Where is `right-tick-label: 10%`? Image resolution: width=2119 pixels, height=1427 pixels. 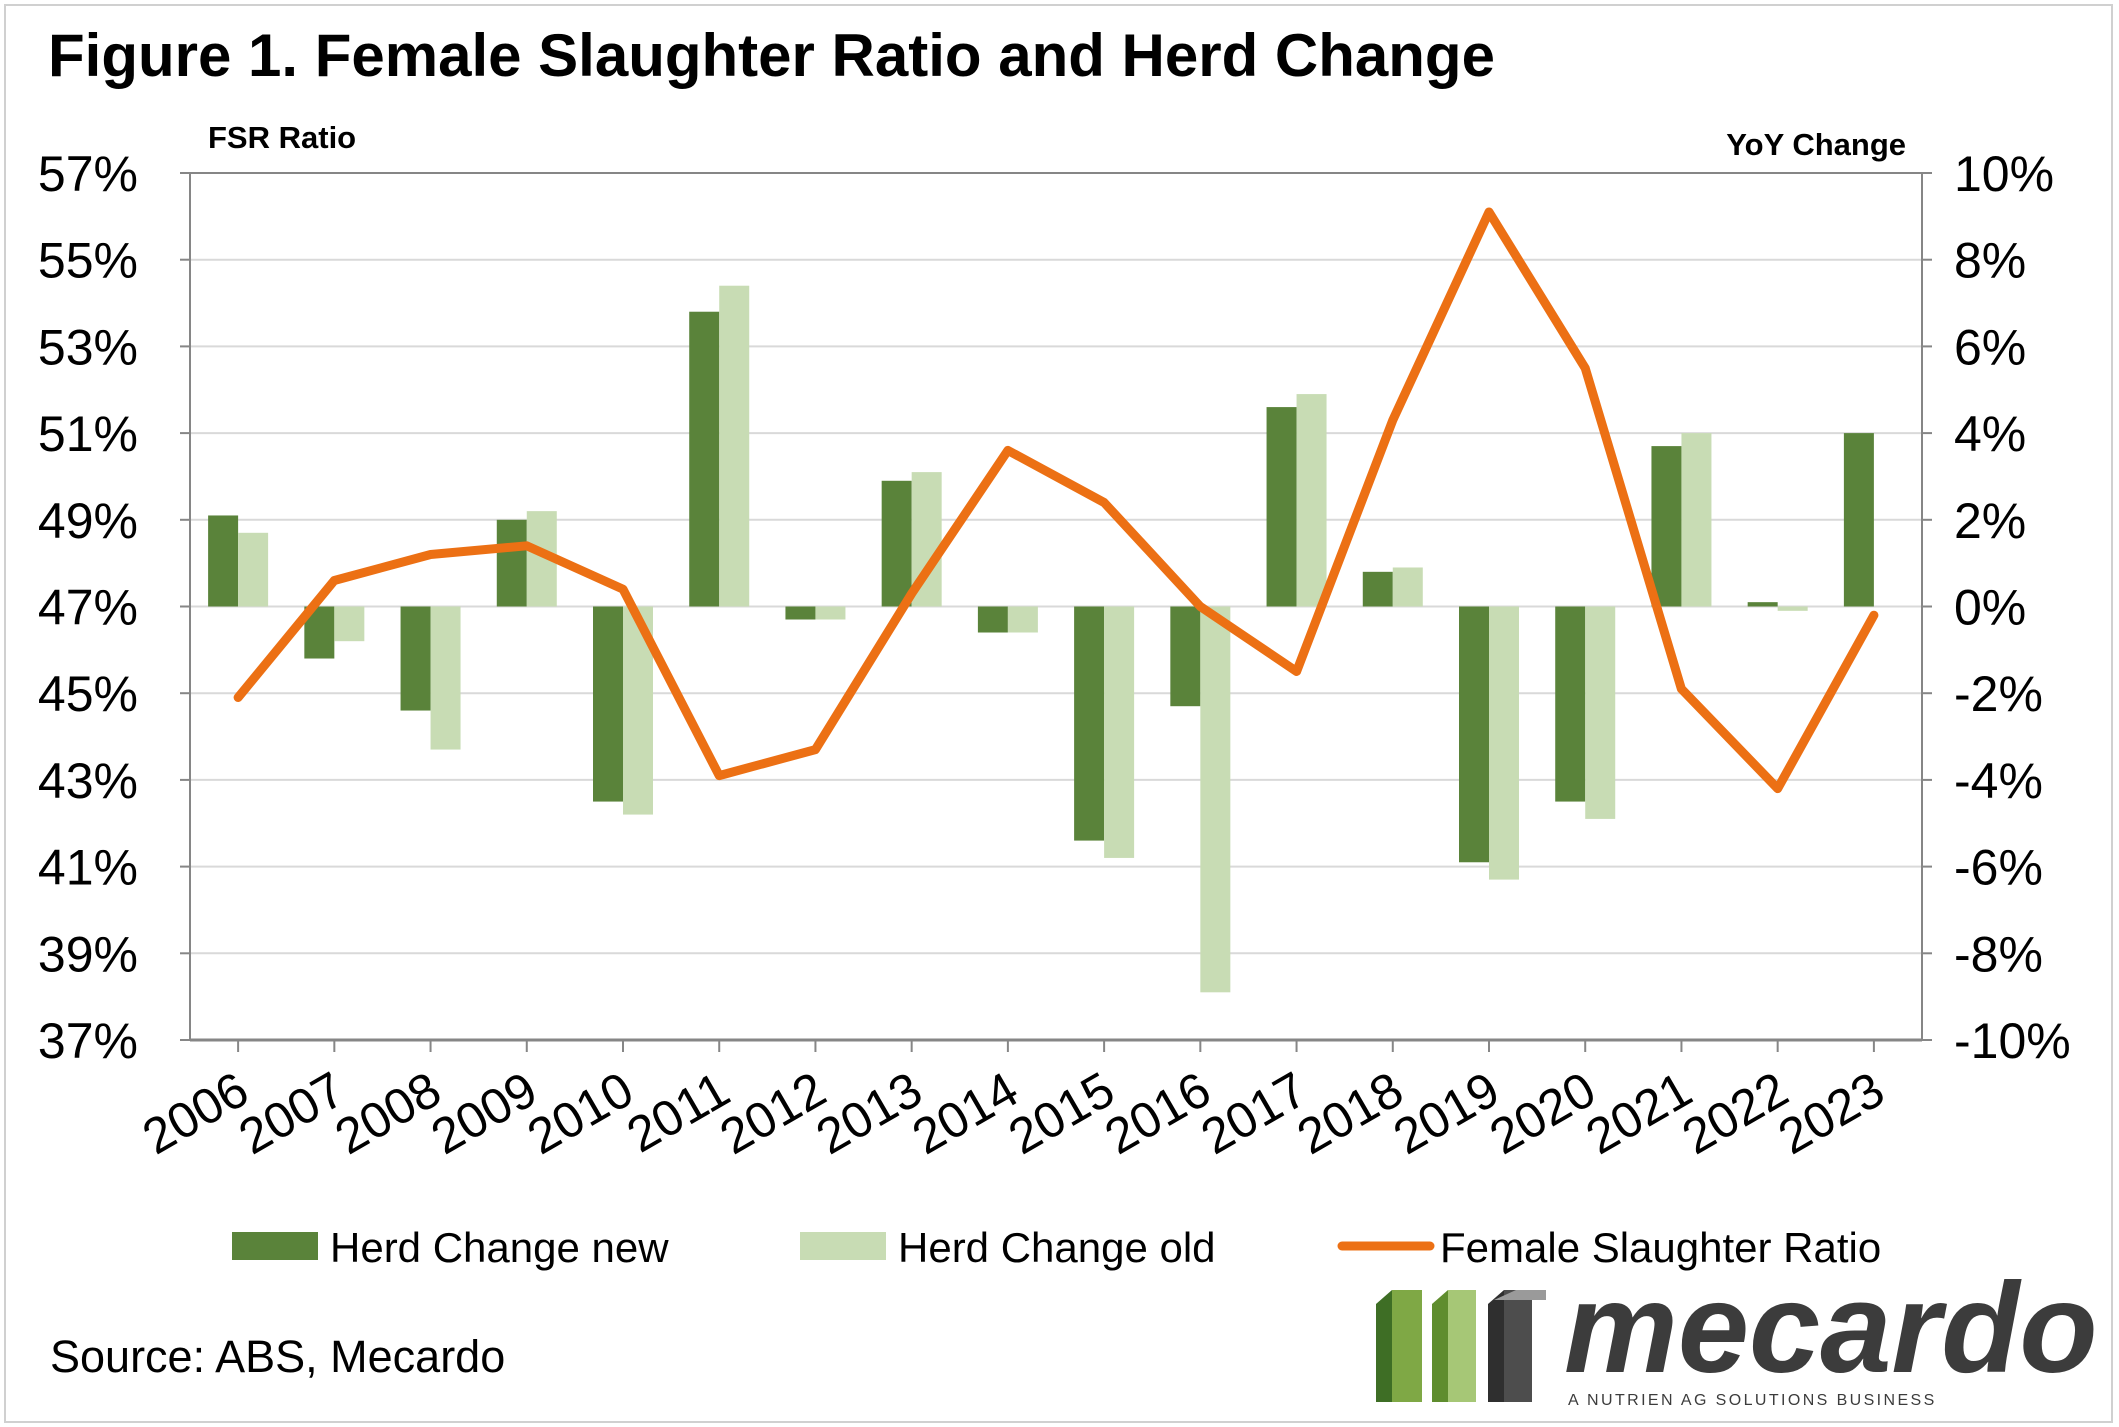
right-tick-label: 10% is located at coordinates (2004, 174).